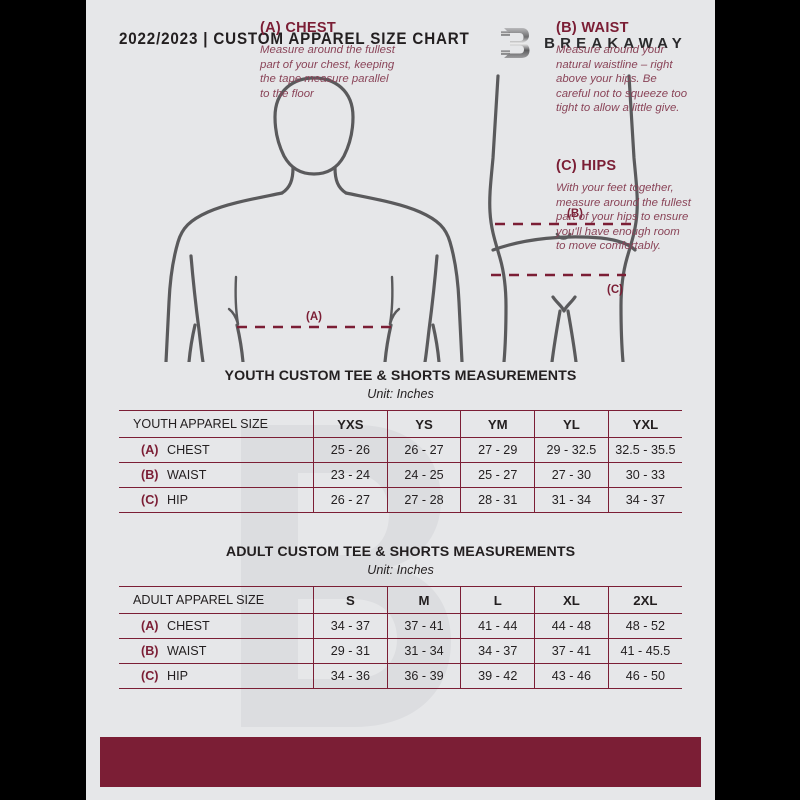  What do you see at coordinates (644, 450) in the screenshot?
I see `youth-chest-yxl: 32.5 - 35.5` at bounding box center [644, 450].